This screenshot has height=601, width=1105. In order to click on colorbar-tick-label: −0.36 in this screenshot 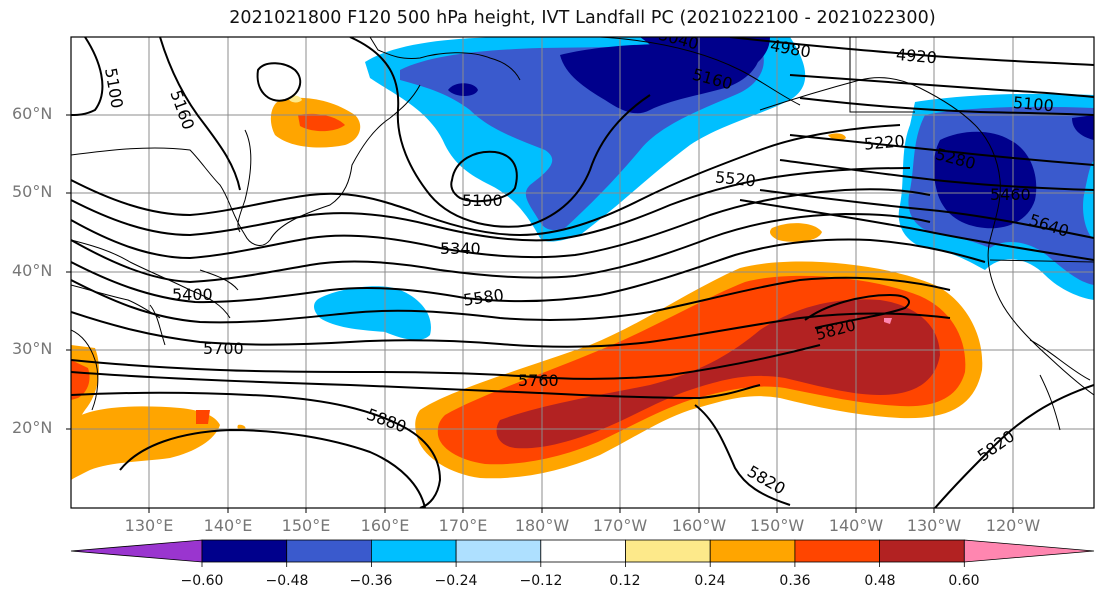, I will do `click(371, 581)`.